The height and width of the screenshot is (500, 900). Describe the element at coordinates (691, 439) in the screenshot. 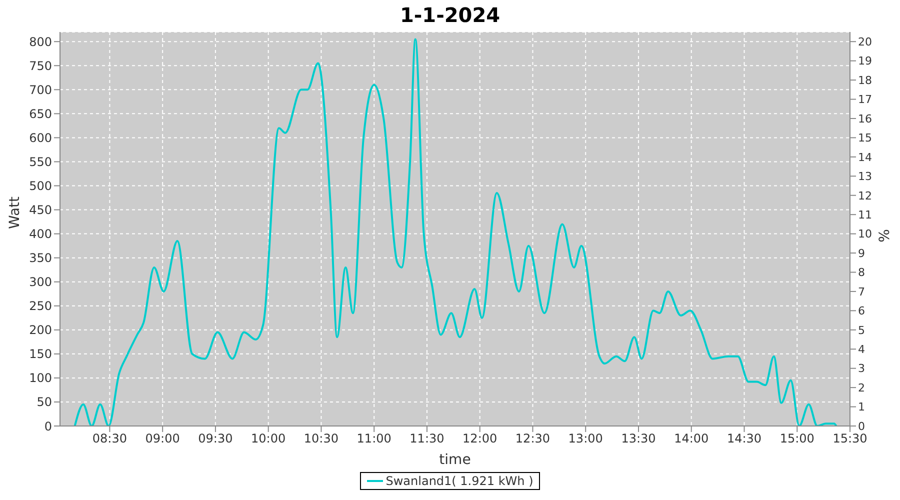

I see `x-tick-label: 14:00` at that location.